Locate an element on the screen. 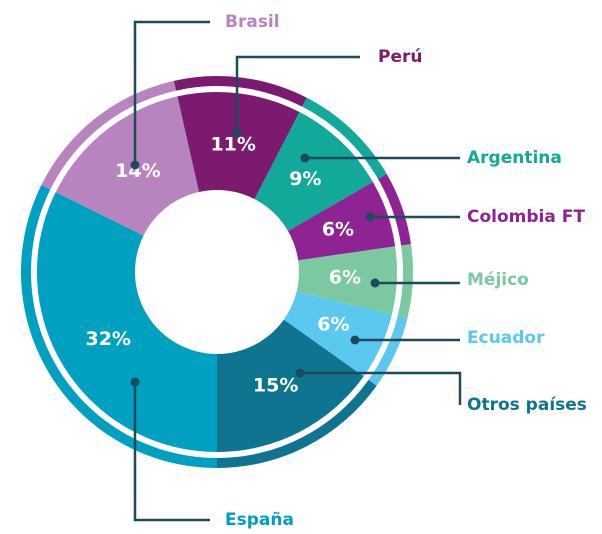  legend-label: Perú is located at coordinates (400, 57).